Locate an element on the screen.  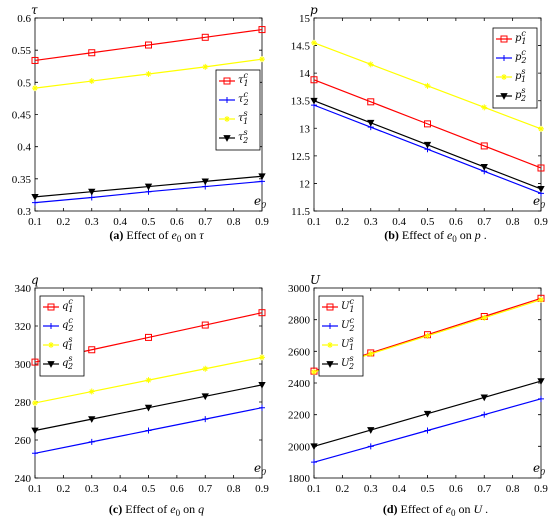
x-tick-label: 0.1 is located at coordinates (35, 489).